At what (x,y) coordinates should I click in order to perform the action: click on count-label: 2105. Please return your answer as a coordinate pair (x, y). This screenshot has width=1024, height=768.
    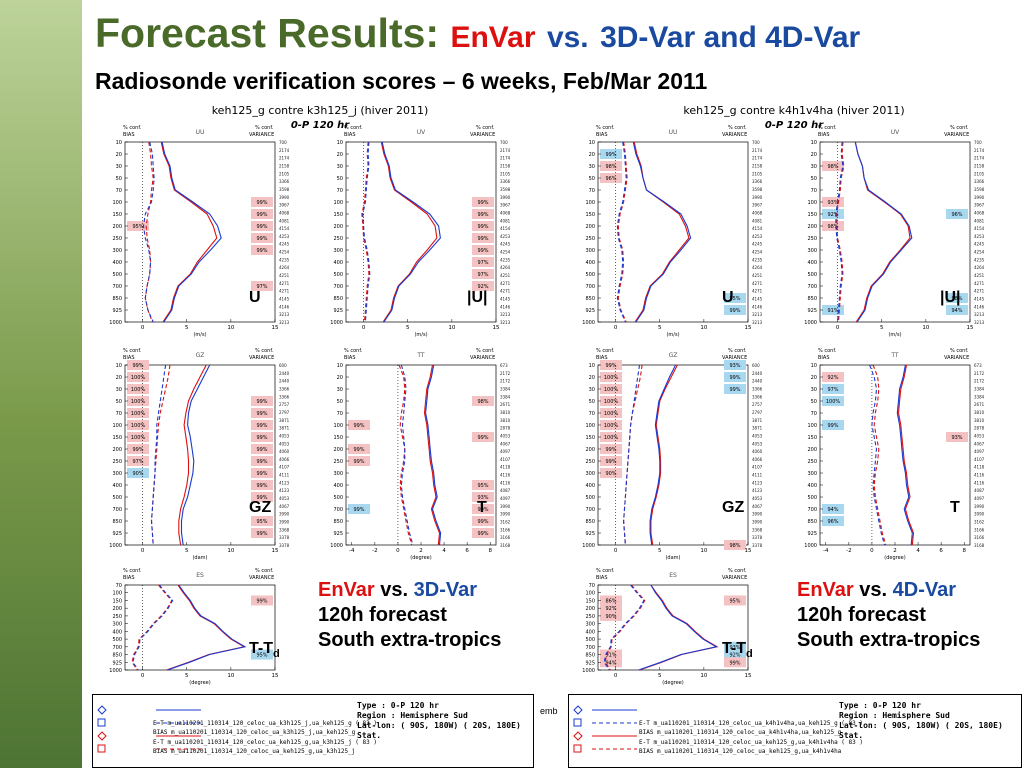
    Looking at the image, I should click on (979, 173).